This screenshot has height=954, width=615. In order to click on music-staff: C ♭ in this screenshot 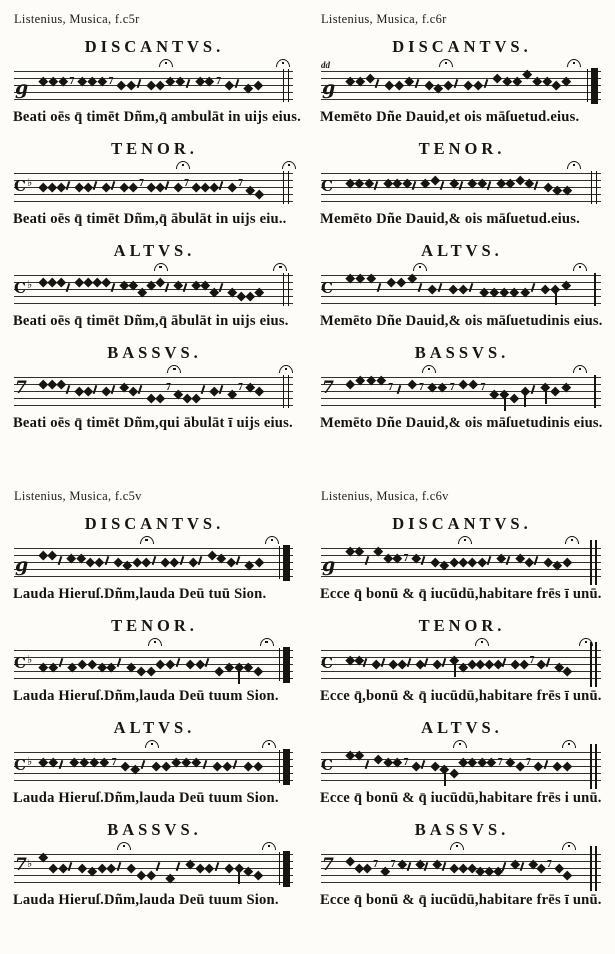, I will do `click(153, 284)`.